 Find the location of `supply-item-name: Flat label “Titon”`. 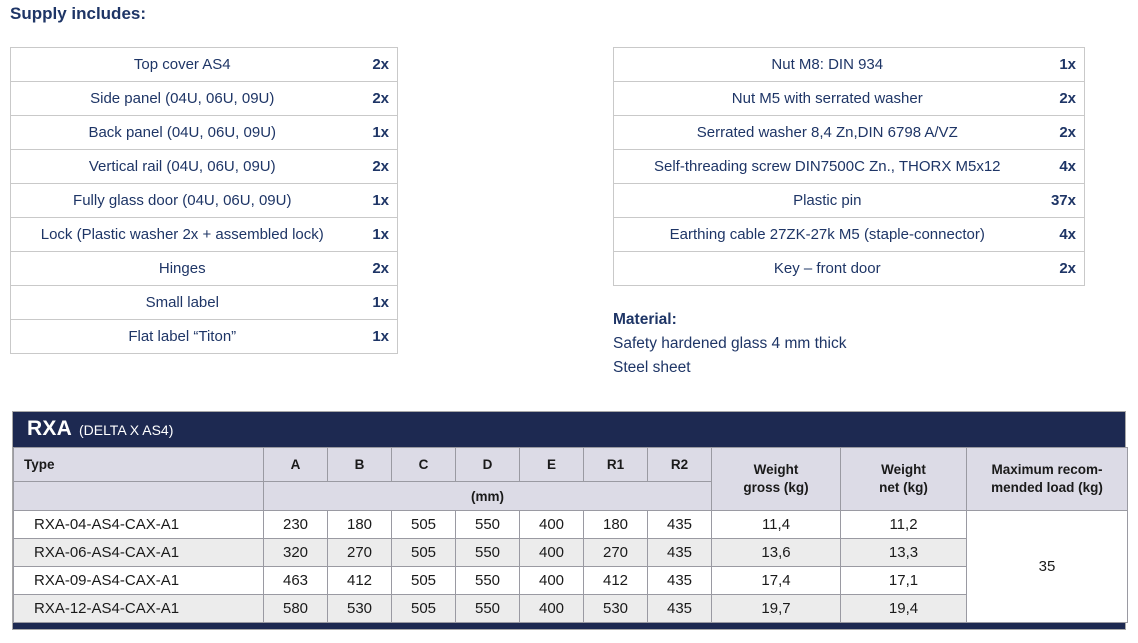

supply-item-name: Flat label “Titon” is located at coordinates (182, 336).